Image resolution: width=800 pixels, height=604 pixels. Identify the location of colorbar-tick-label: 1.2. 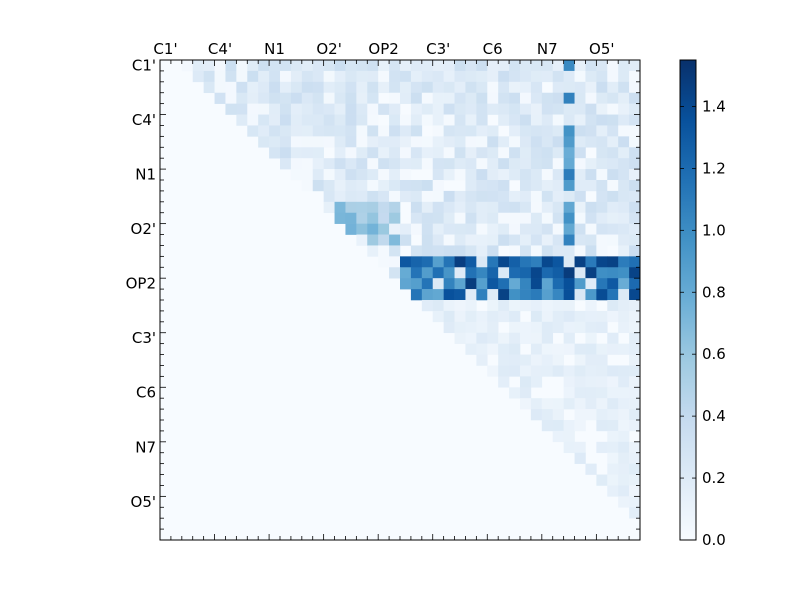
(714, 168).